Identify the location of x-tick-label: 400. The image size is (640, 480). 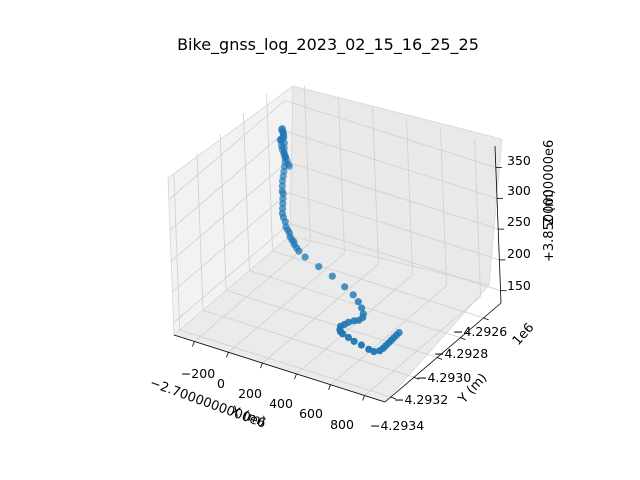
(281, 403).